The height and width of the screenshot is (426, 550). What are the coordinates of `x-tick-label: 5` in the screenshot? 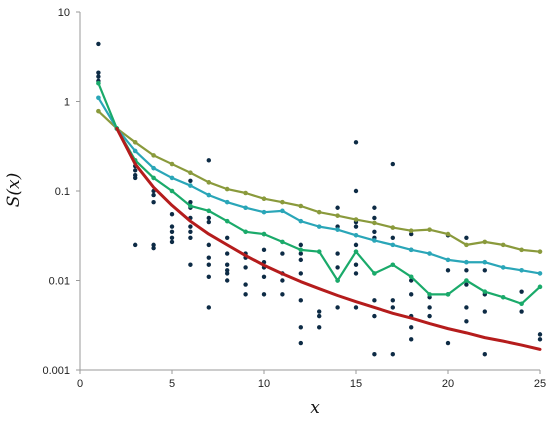 It's located at (172, 384).